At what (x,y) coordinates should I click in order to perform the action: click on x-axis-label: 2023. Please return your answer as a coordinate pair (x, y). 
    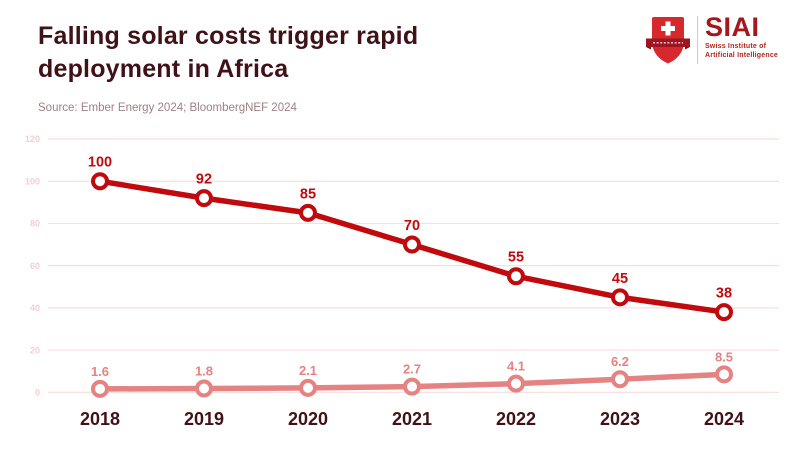
    Looking at the image, I should click on (620, 419).